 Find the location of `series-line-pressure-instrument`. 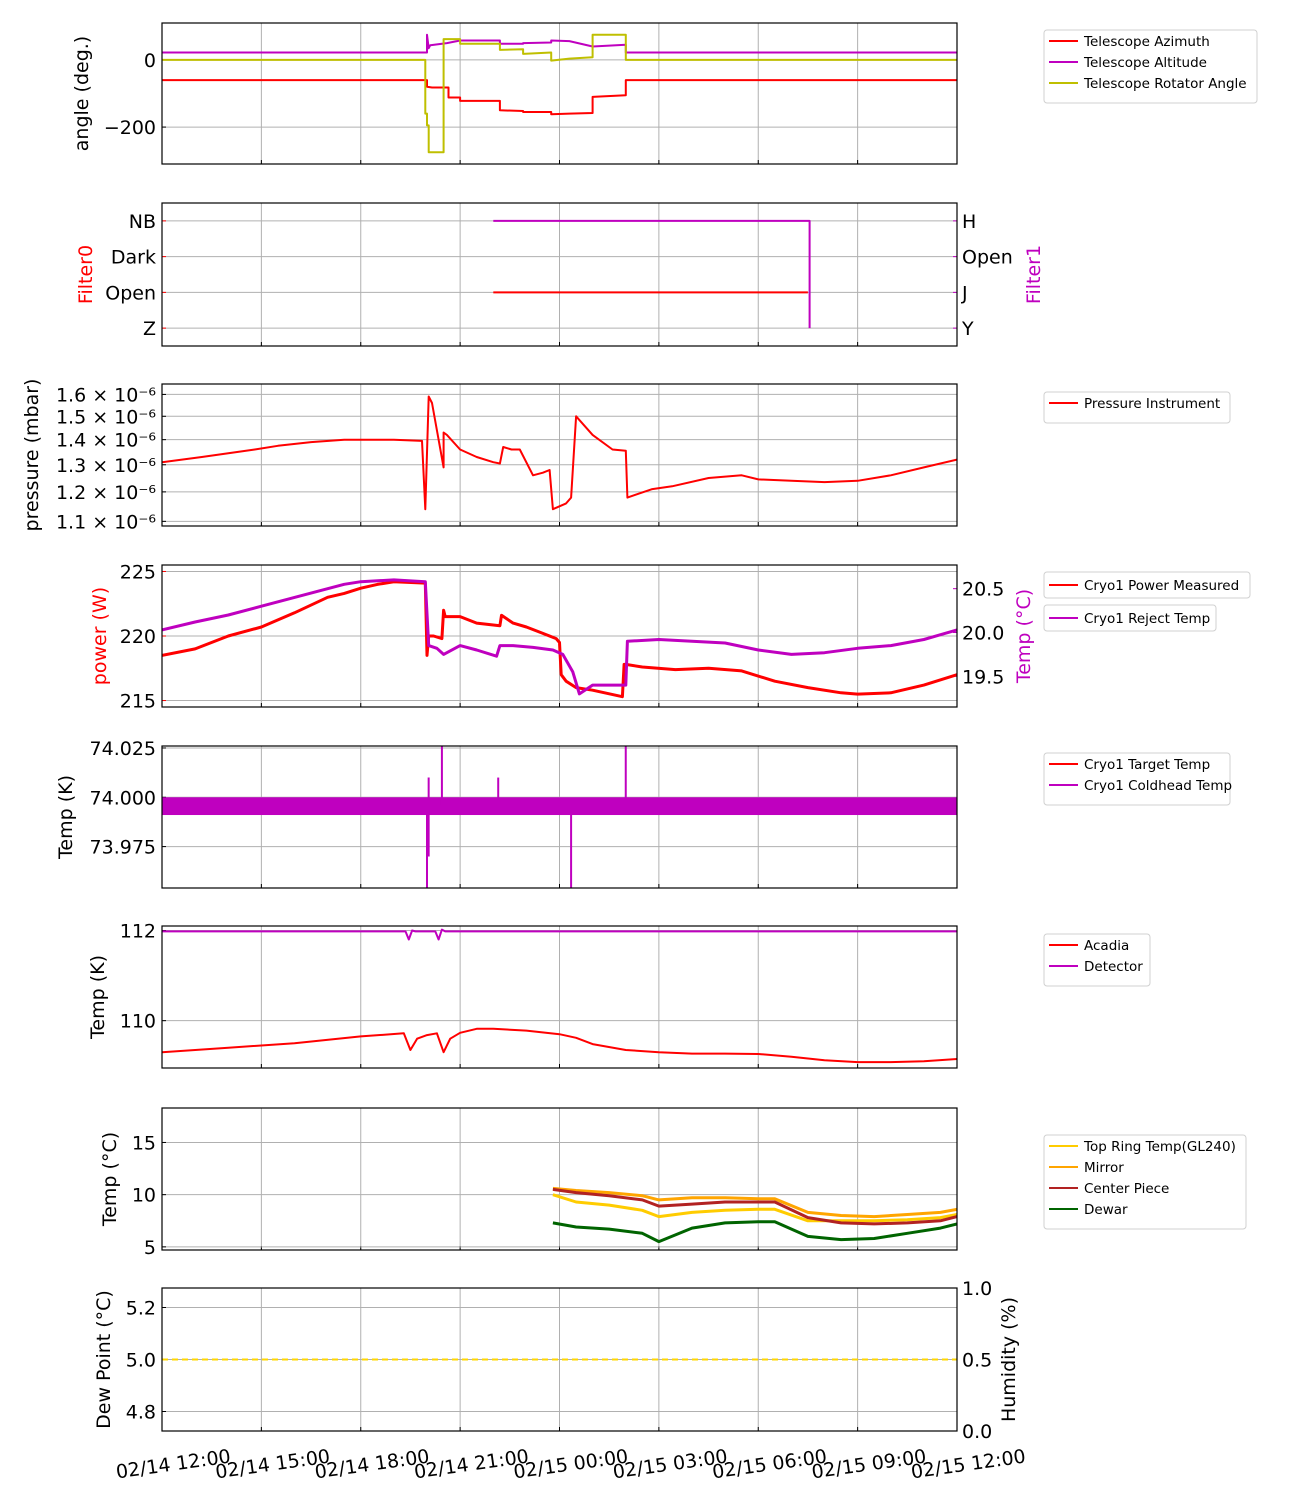

series-line-pressure-instrument is located at coordinates (559, 453).